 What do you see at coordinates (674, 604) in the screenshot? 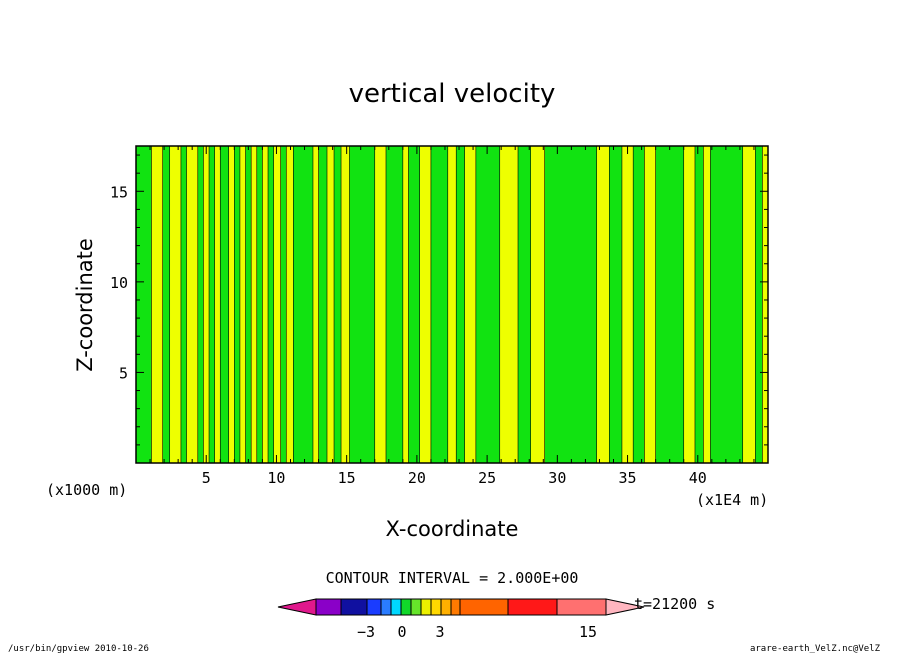
I see `time-label: t=21200 s` at bounding box center [674, 604].